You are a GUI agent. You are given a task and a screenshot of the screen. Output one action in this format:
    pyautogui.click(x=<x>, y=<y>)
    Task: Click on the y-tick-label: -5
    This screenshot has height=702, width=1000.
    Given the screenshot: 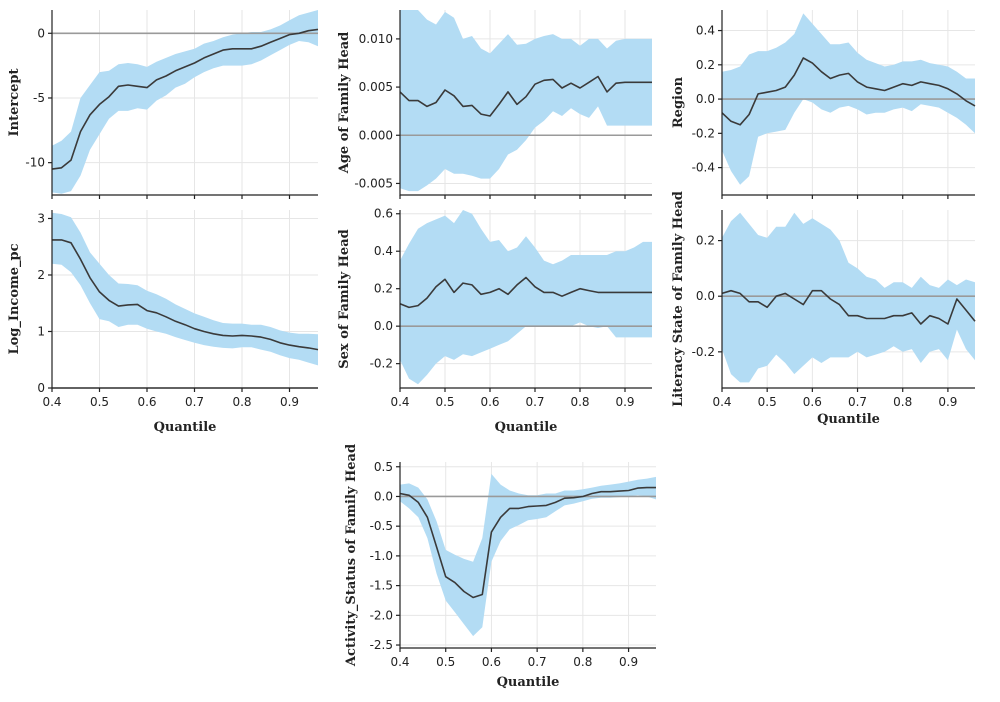 What is the action you would take?
    pyautogui.click(x=39, y=98)
    